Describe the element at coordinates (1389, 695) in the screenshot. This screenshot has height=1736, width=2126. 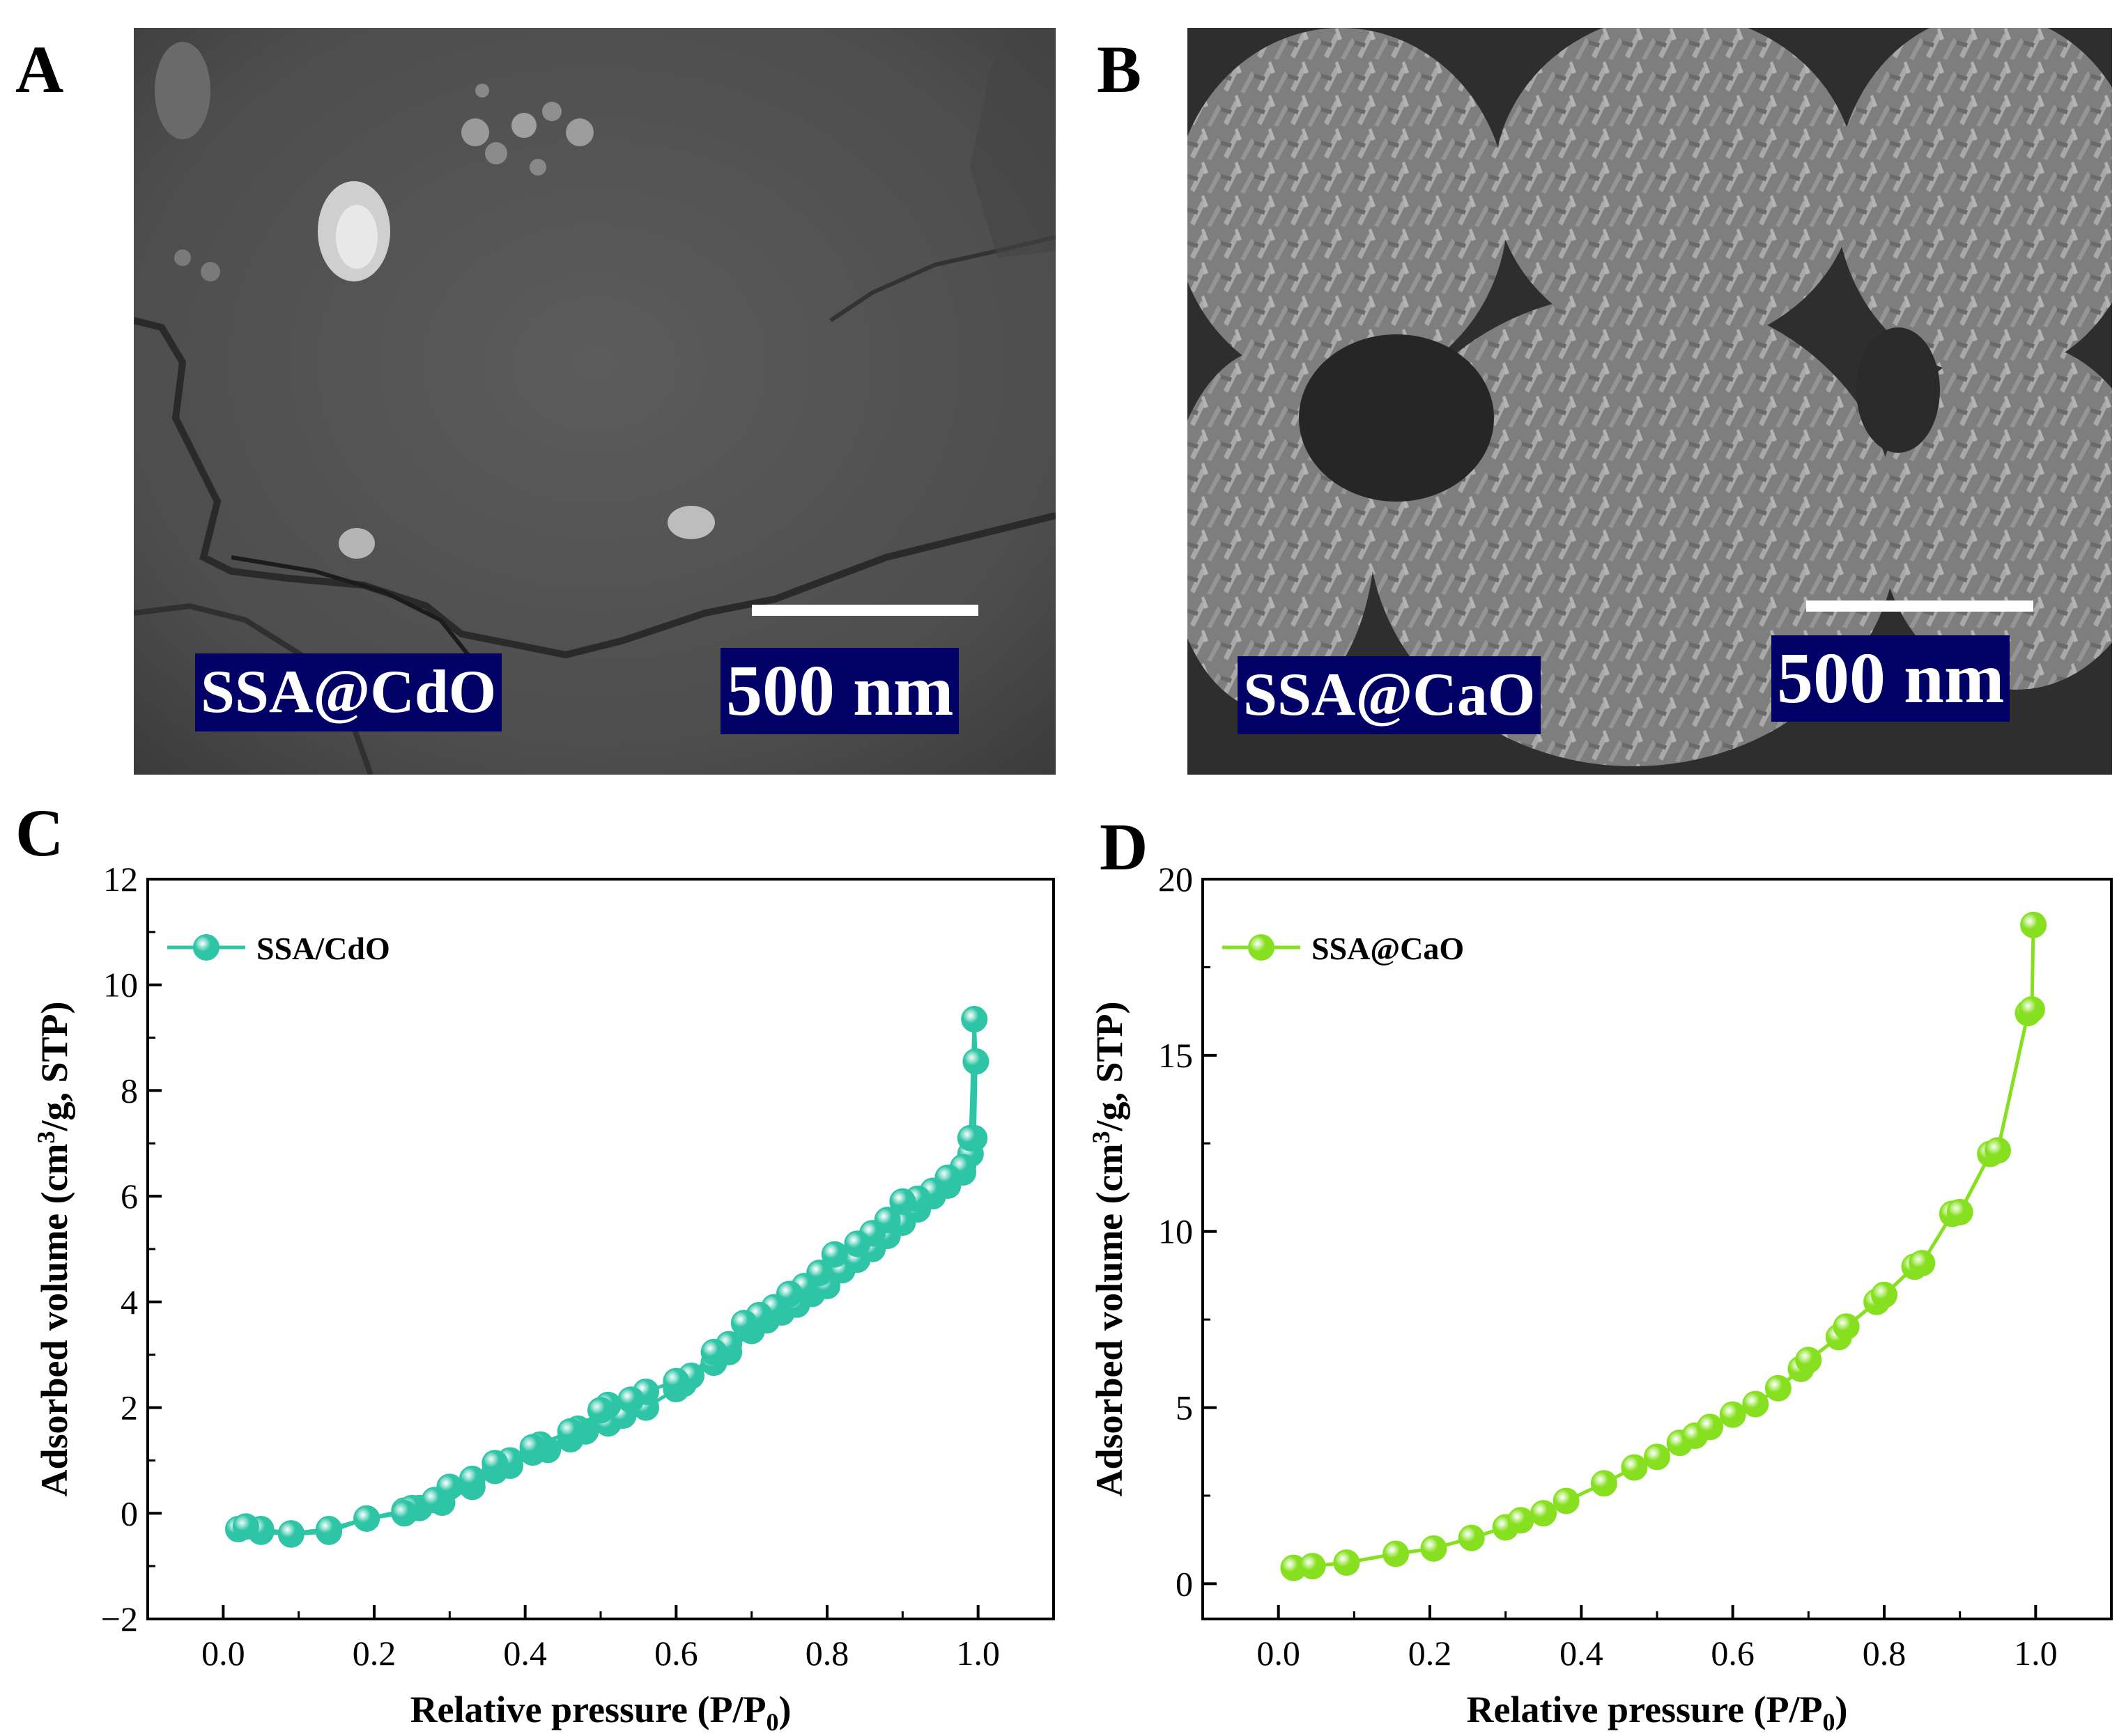
I see `sample-label-b: SSA@CaO` at that location.